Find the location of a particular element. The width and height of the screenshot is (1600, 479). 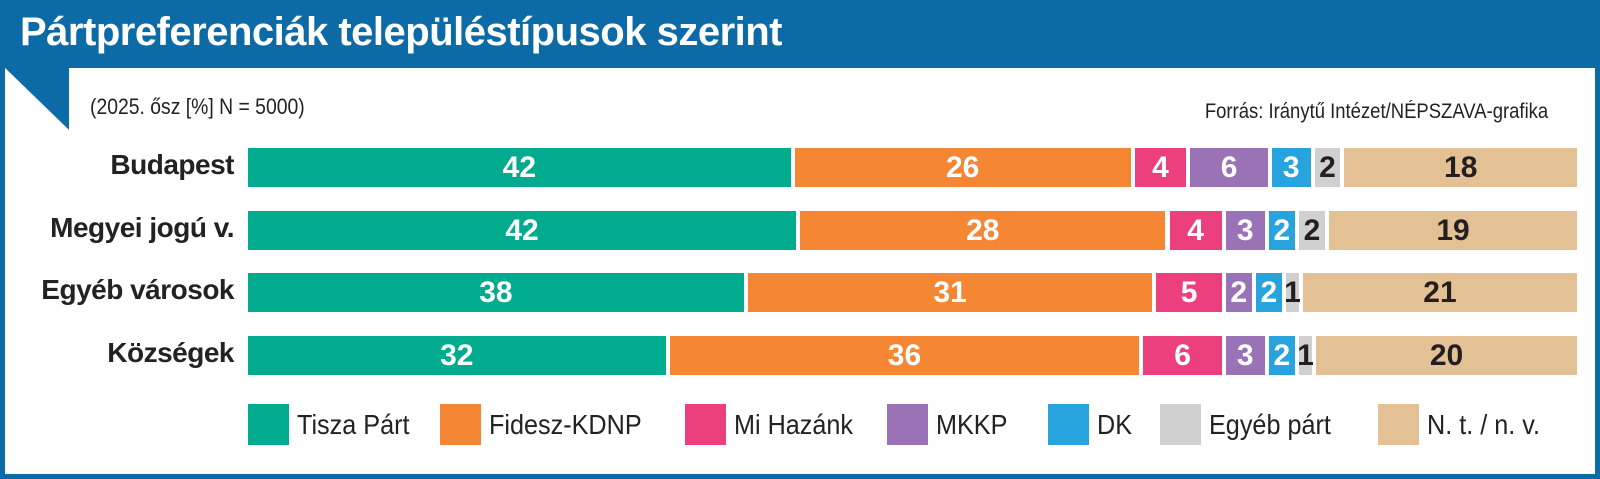

legend-item: Mi Hazánk is located at coordinates (775, 424).